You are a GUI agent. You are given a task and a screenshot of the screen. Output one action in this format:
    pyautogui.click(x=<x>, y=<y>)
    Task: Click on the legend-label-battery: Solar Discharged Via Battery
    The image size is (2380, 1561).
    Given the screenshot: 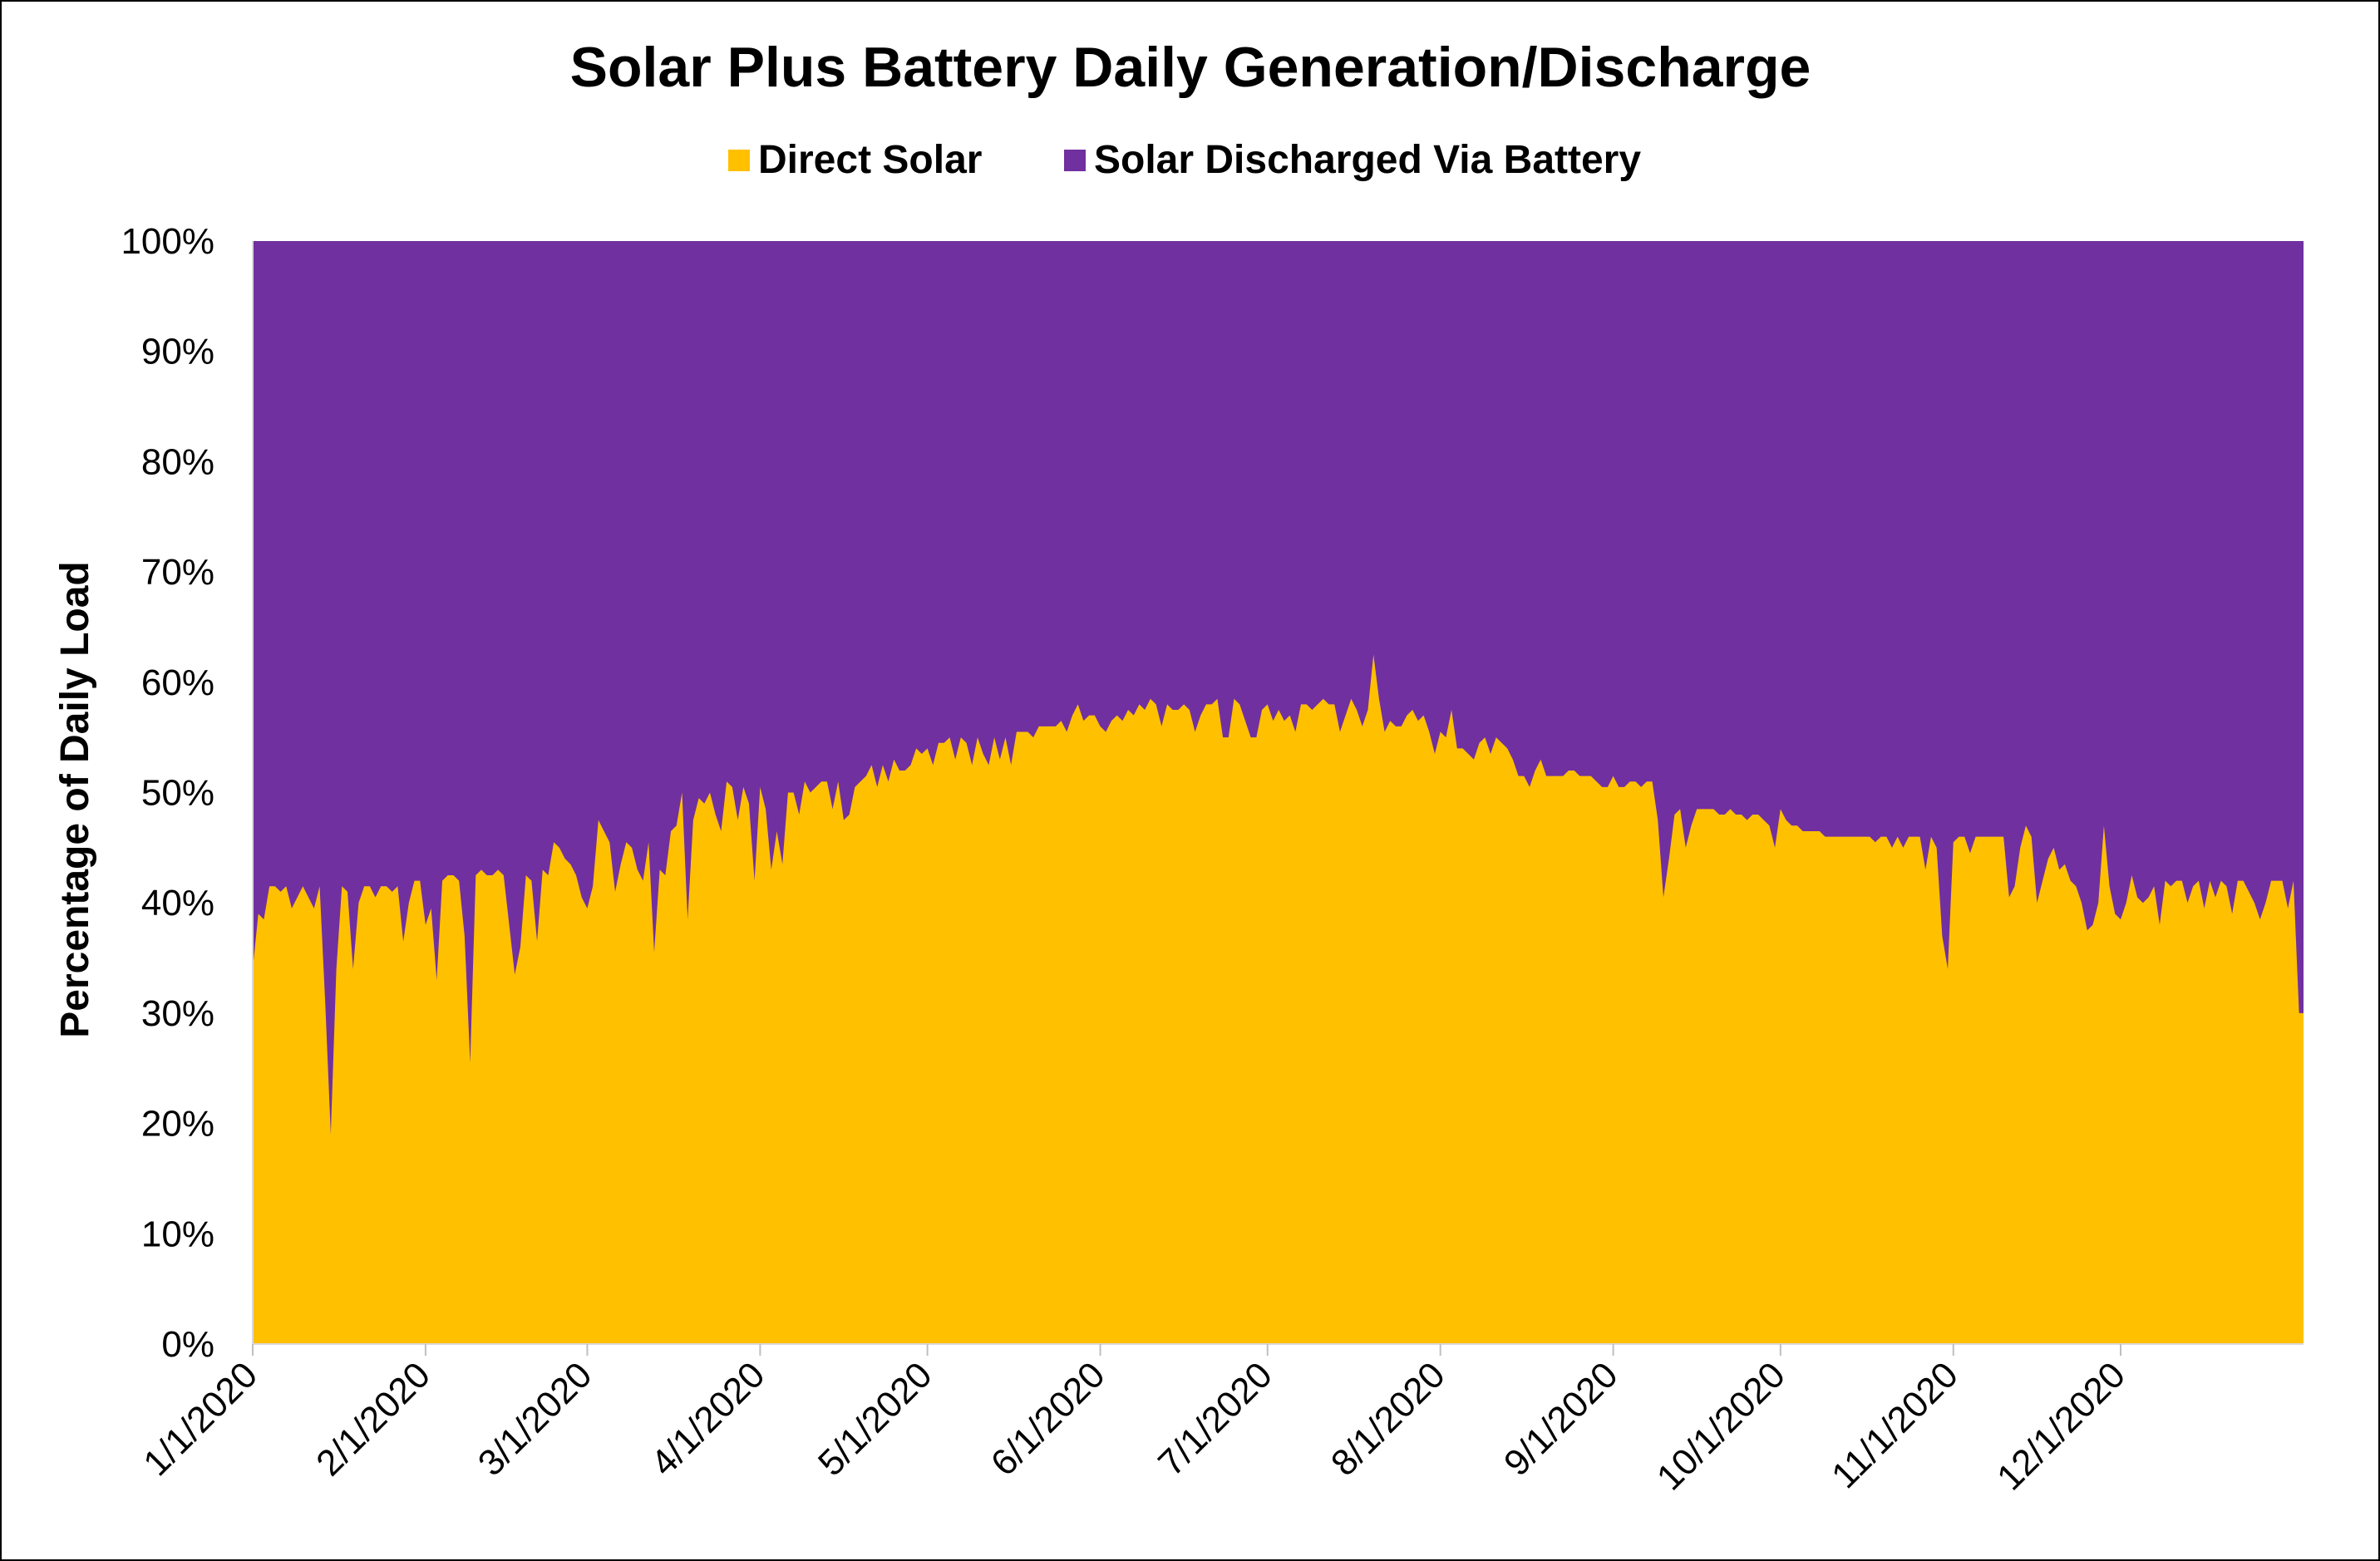 What is the action you would take?
    pyautogui.click(x=1367, y=160)
    